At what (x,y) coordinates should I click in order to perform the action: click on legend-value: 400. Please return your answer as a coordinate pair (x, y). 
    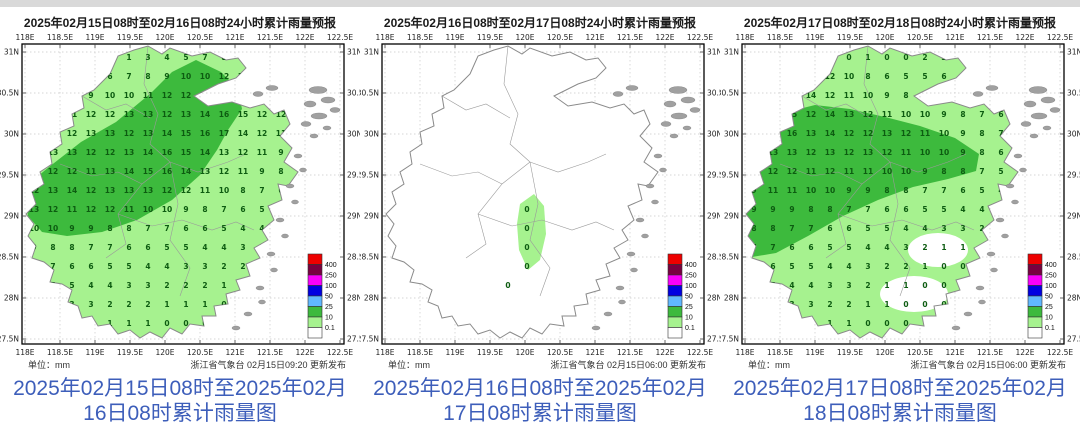
    Looking at the image, I should click on (1051, 265).